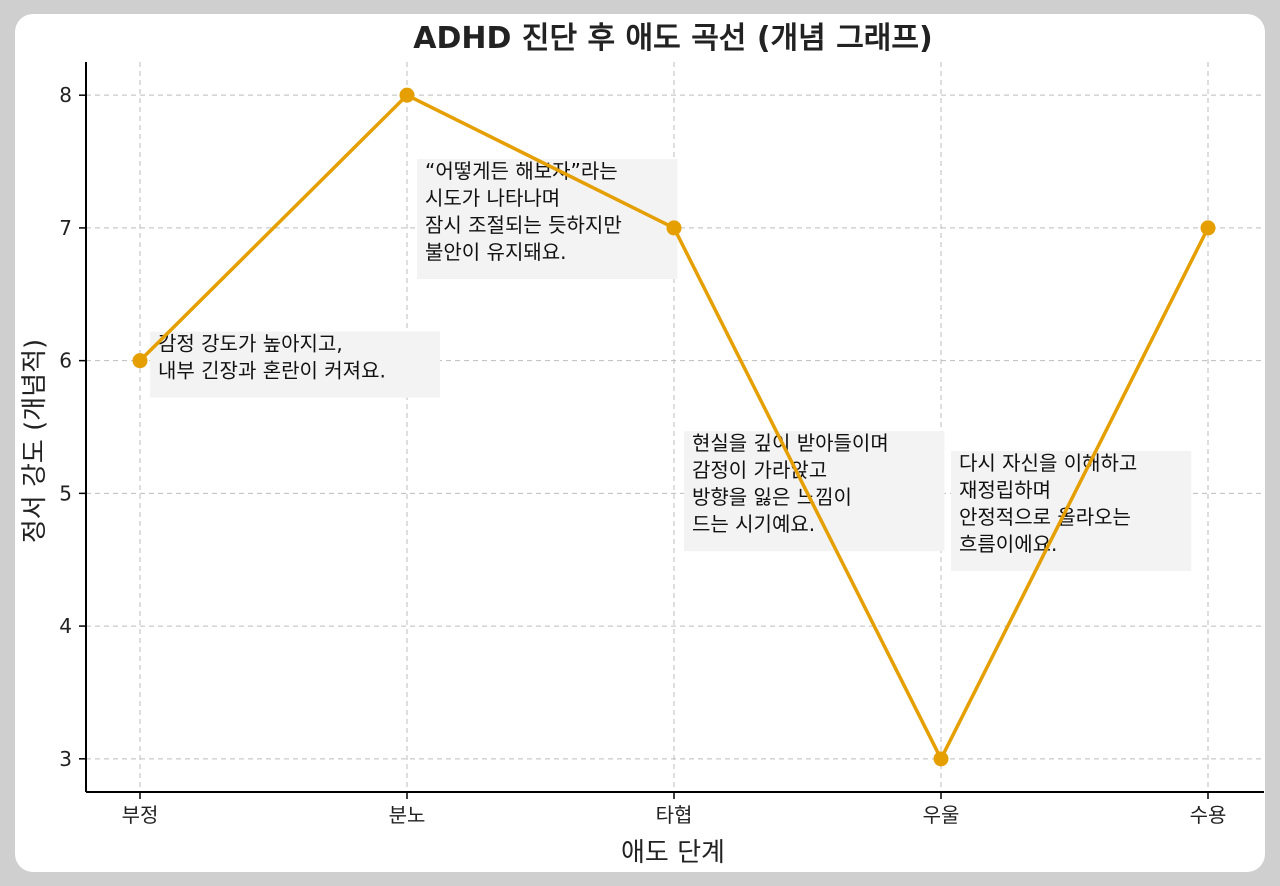 This screenshot has width=1280, height=886. What do you see at coordinates (1005, 490) in the screenshot?
I see `annotation-line: 재정립하며` at bounding box center [1005, 490].